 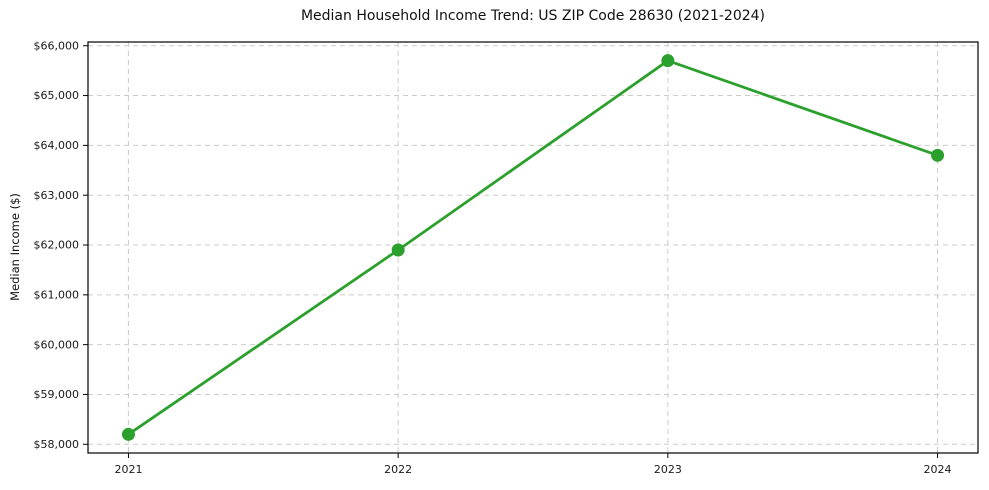 I want to click on y-tick-label: $65,000, so click(x=57, y=95).